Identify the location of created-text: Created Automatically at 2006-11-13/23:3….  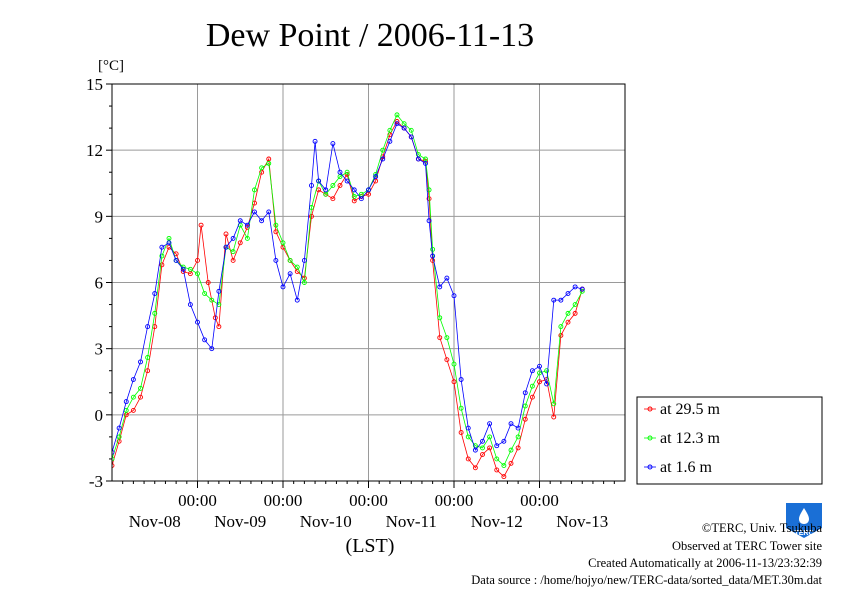
(705, 563).